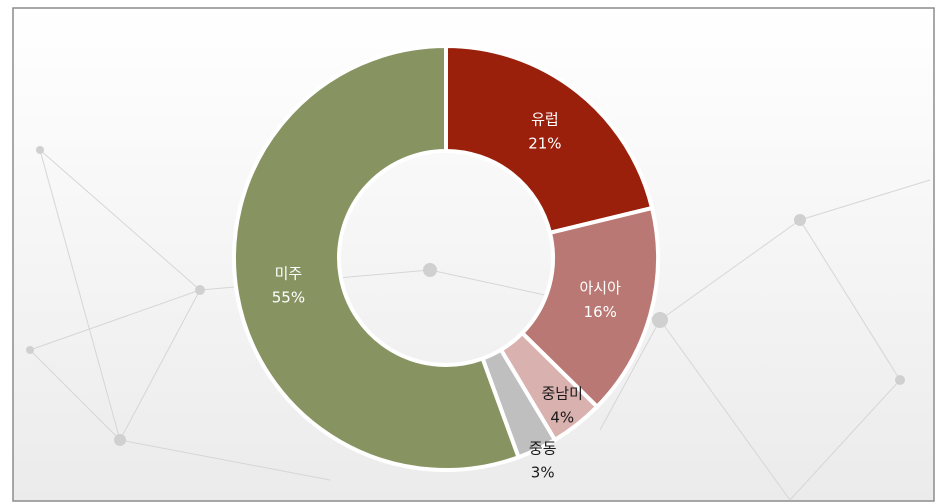 Image resolution: width=935 pixels, height=502 pixels. I want to click on slice-label: 중동, so click(543, 449).